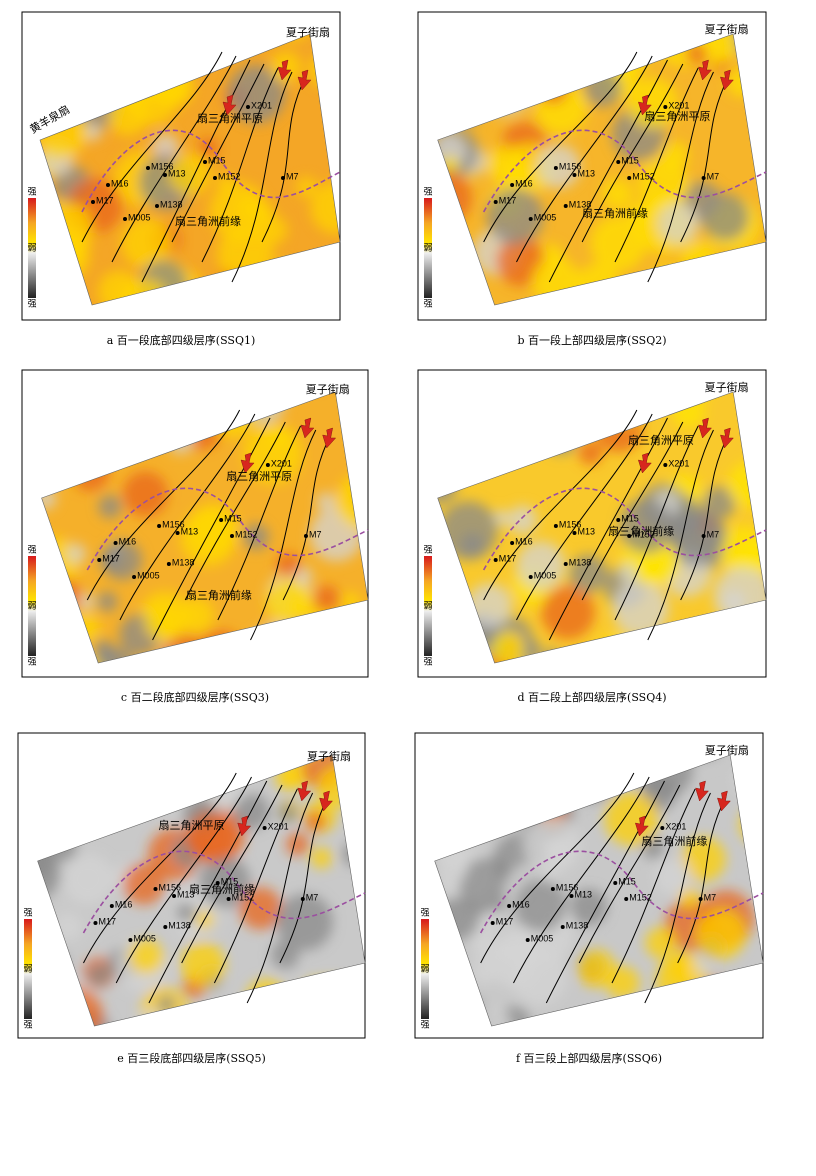 The height and width of the screenshot is (1176, 816). What do you see at coordinates (591, 340) in the screenshot?
I see `caption: b 百一段上部四级层序(SSQ2)` at bounding box center [591, 340].